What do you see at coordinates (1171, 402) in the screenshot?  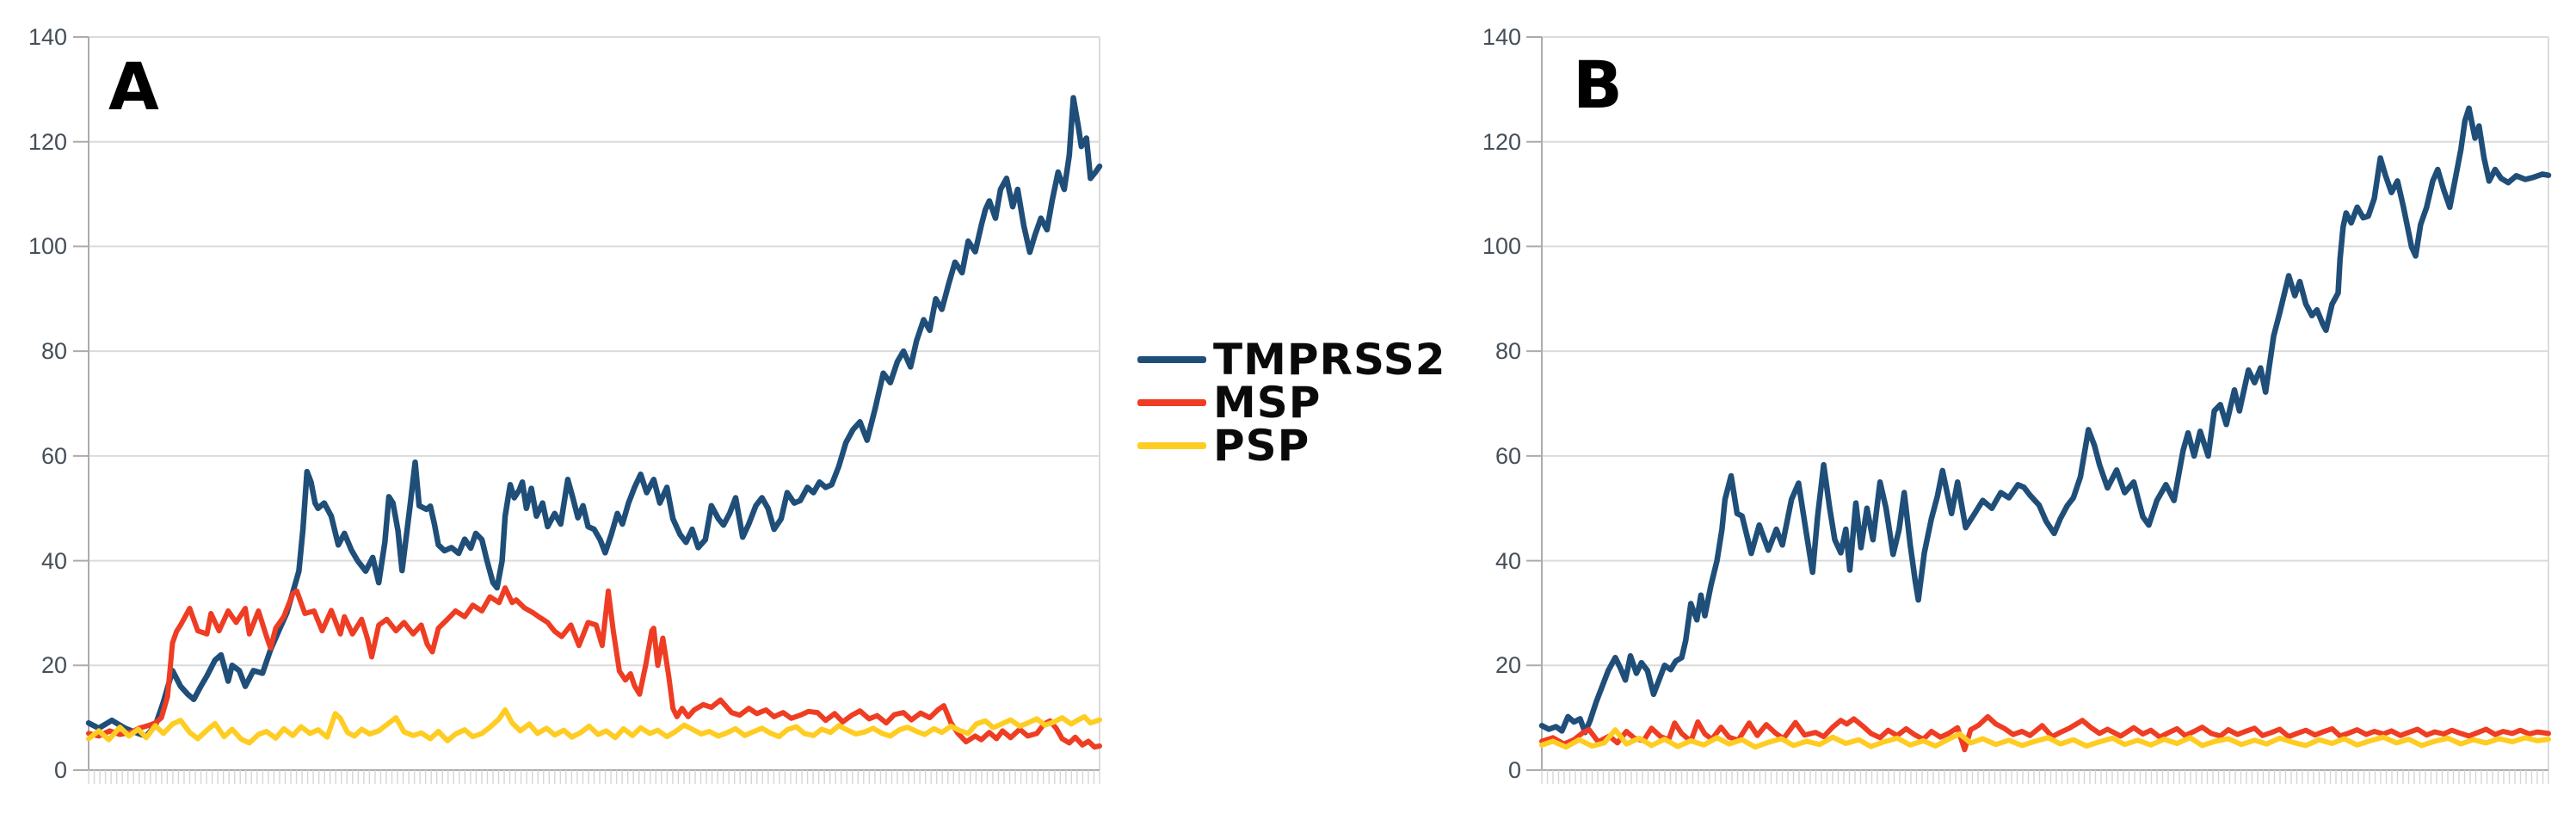 I see `msp-line-swatch-icon` at bounding box center [1171, 402].